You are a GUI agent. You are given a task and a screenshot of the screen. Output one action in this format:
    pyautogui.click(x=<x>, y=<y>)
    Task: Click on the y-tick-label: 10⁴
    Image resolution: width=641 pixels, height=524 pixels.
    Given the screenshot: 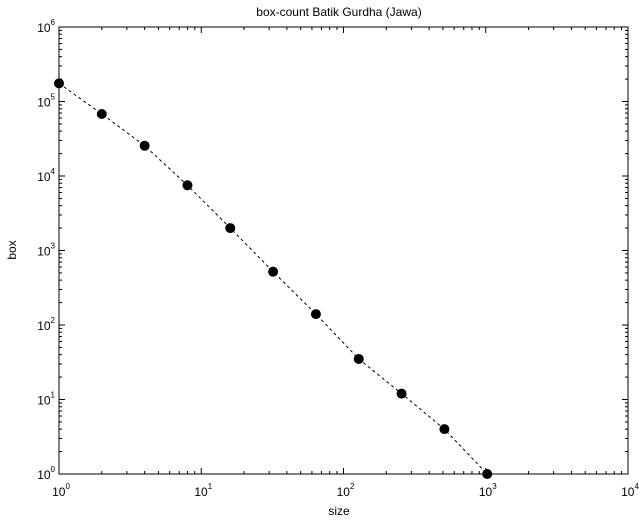 What is the action you would take?
    pyautogui.click(x=46, y=175)
    